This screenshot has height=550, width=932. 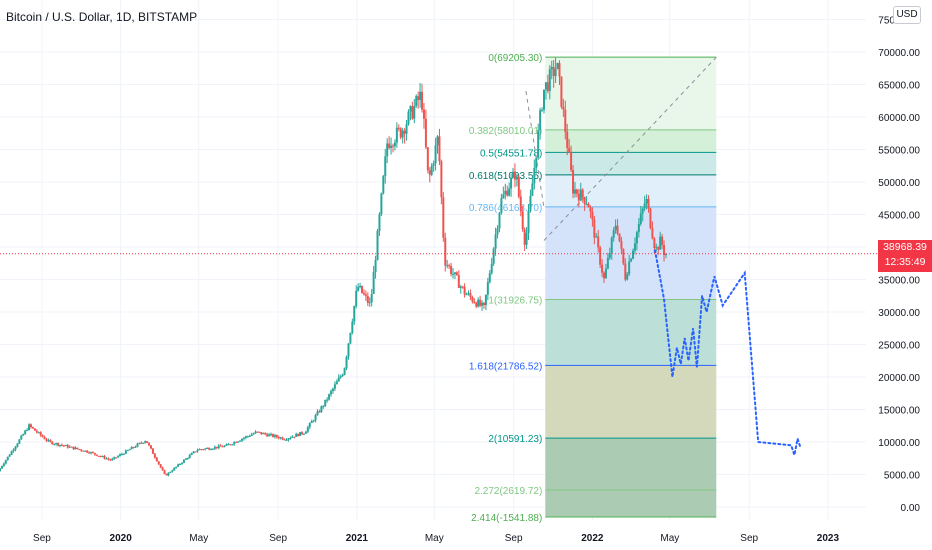 I want to click on fib-level-label: 1(31926.75), so click(x=515, y=300).